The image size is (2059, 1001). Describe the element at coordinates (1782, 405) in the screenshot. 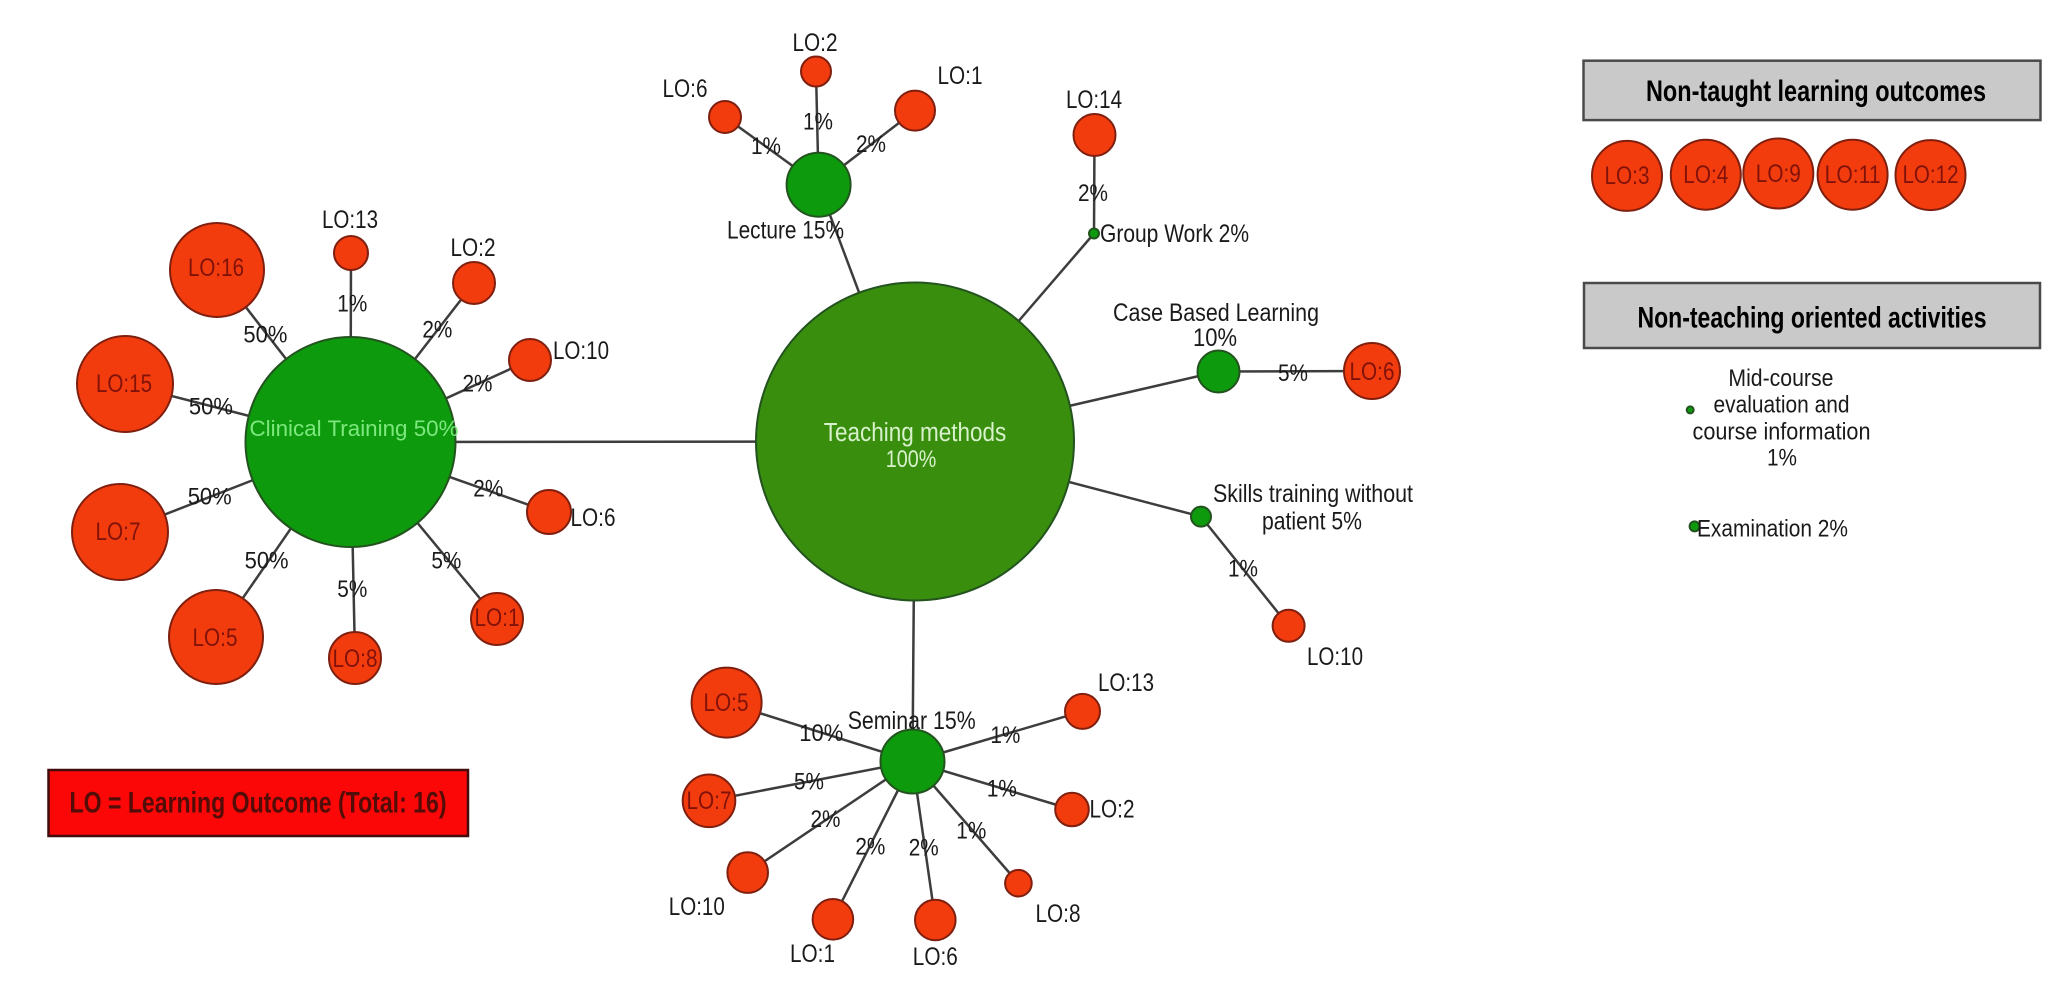

I see `svg-text: evaluation and` at that location.